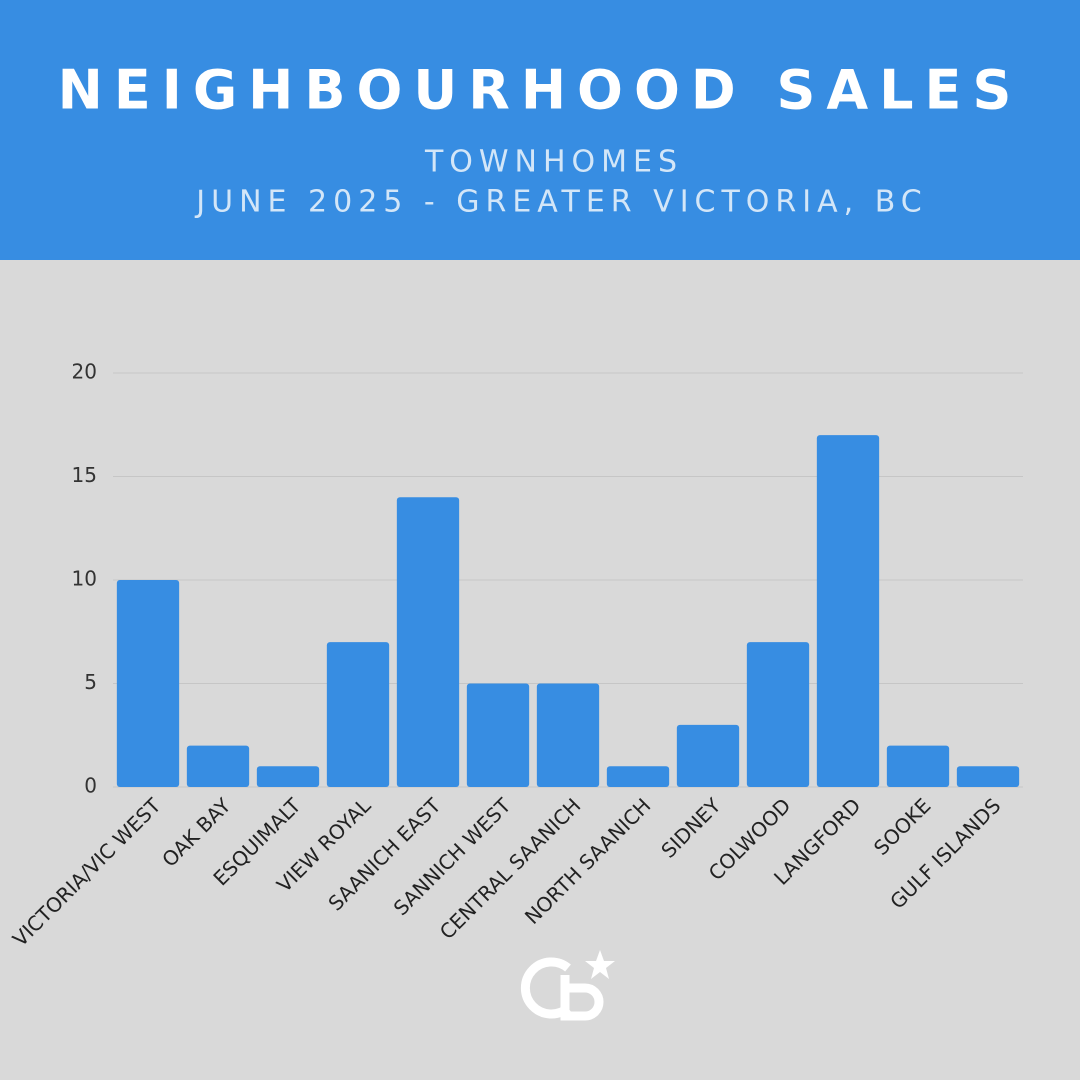 This screenshot has width=1080, height=1080. Describe the element at coordinates (545, 988) in the screenshot. I see `logo-c` at that location.